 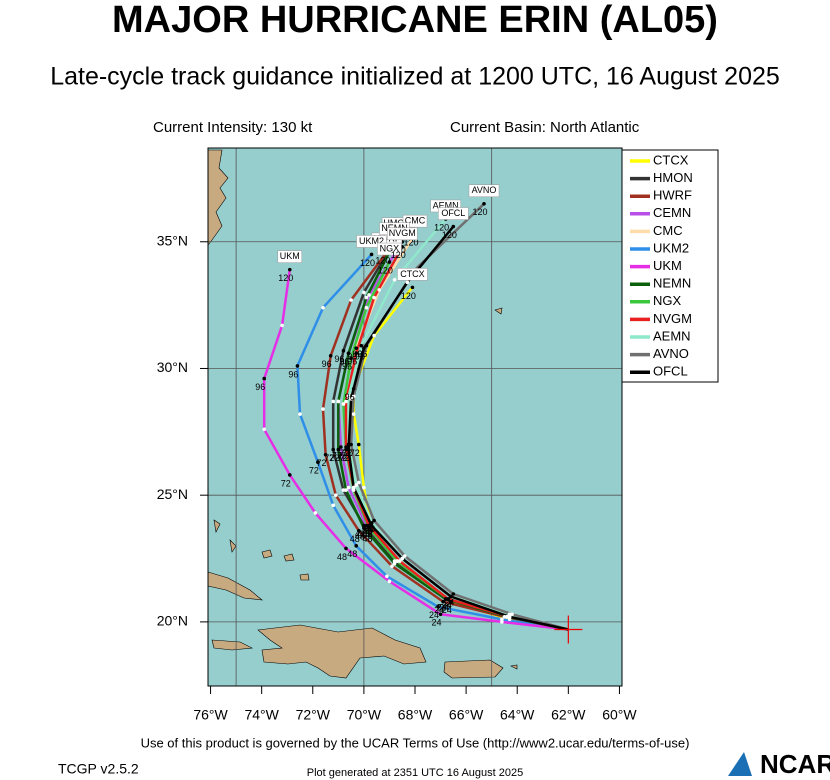 I want to click on version: TCGP v2.5.2, so click(x=98, y=769).